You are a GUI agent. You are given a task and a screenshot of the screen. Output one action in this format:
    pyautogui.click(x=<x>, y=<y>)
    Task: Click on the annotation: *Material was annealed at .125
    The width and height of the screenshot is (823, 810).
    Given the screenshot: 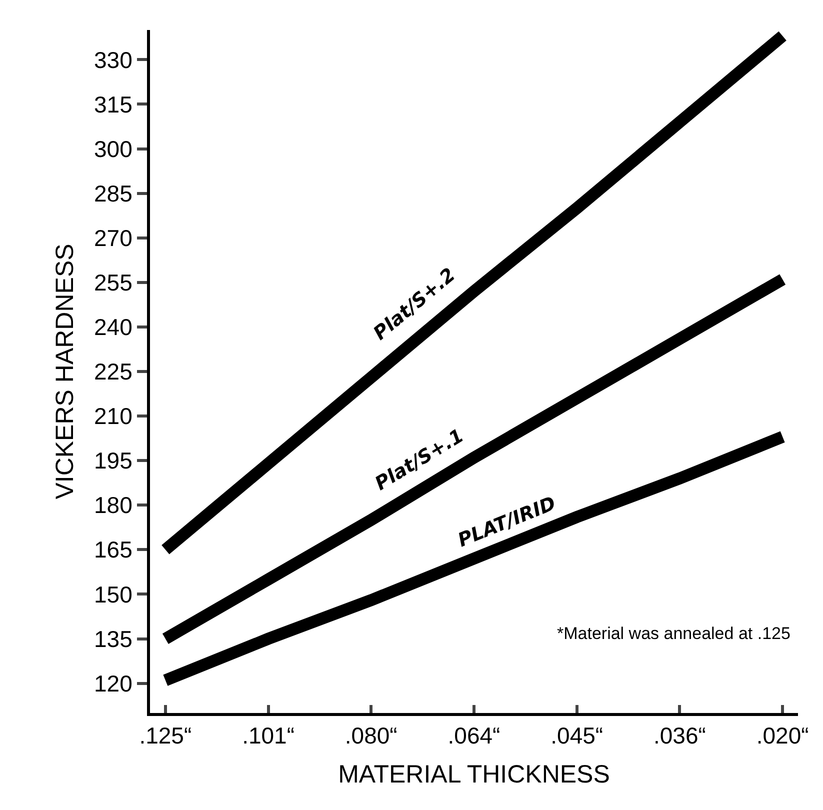 What is the action you would take?
    pyautogui.click(x=673, y=633)
    